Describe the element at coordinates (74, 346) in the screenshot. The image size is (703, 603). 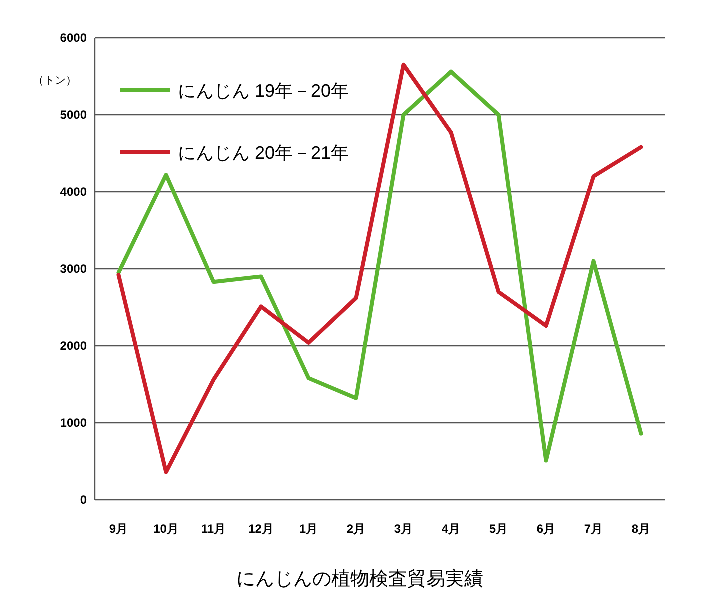
I see `y-tick-label: 2000` at that location.